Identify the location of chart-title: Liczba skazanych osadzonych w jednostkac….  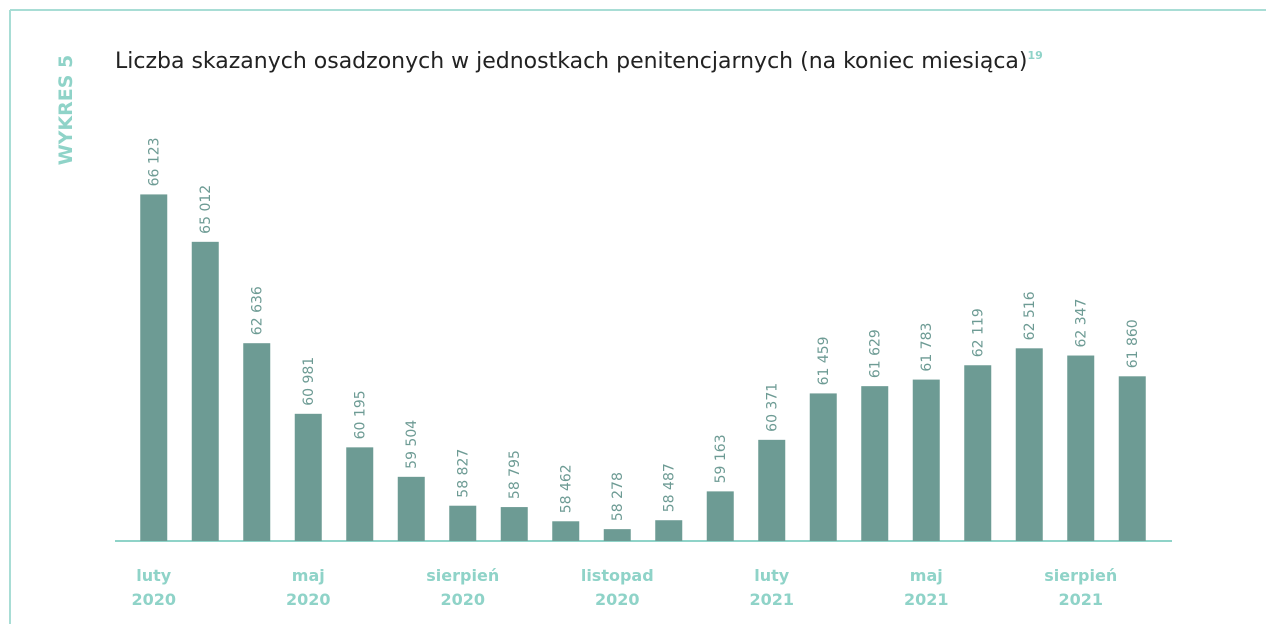
(579, 61).